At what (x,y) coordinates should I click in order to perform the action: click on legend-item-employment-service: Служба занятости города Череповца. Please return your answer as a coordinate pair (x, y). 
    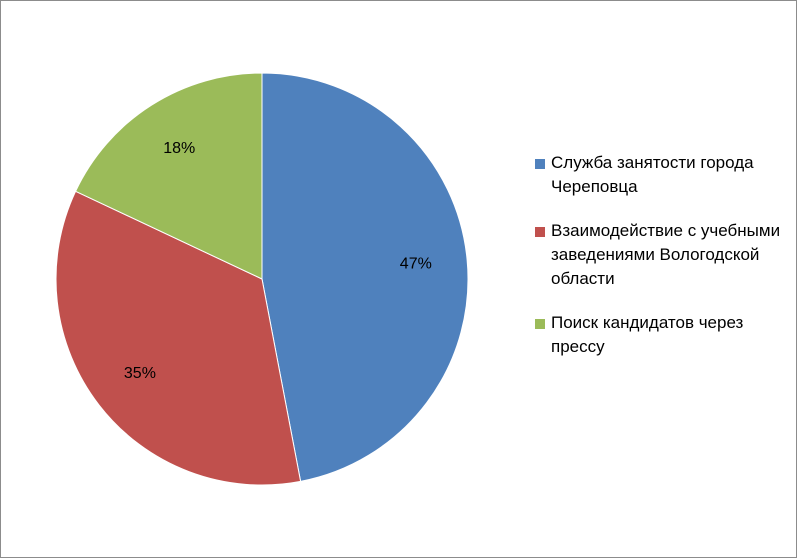
    Looking at the image, I should click on (664, 175).